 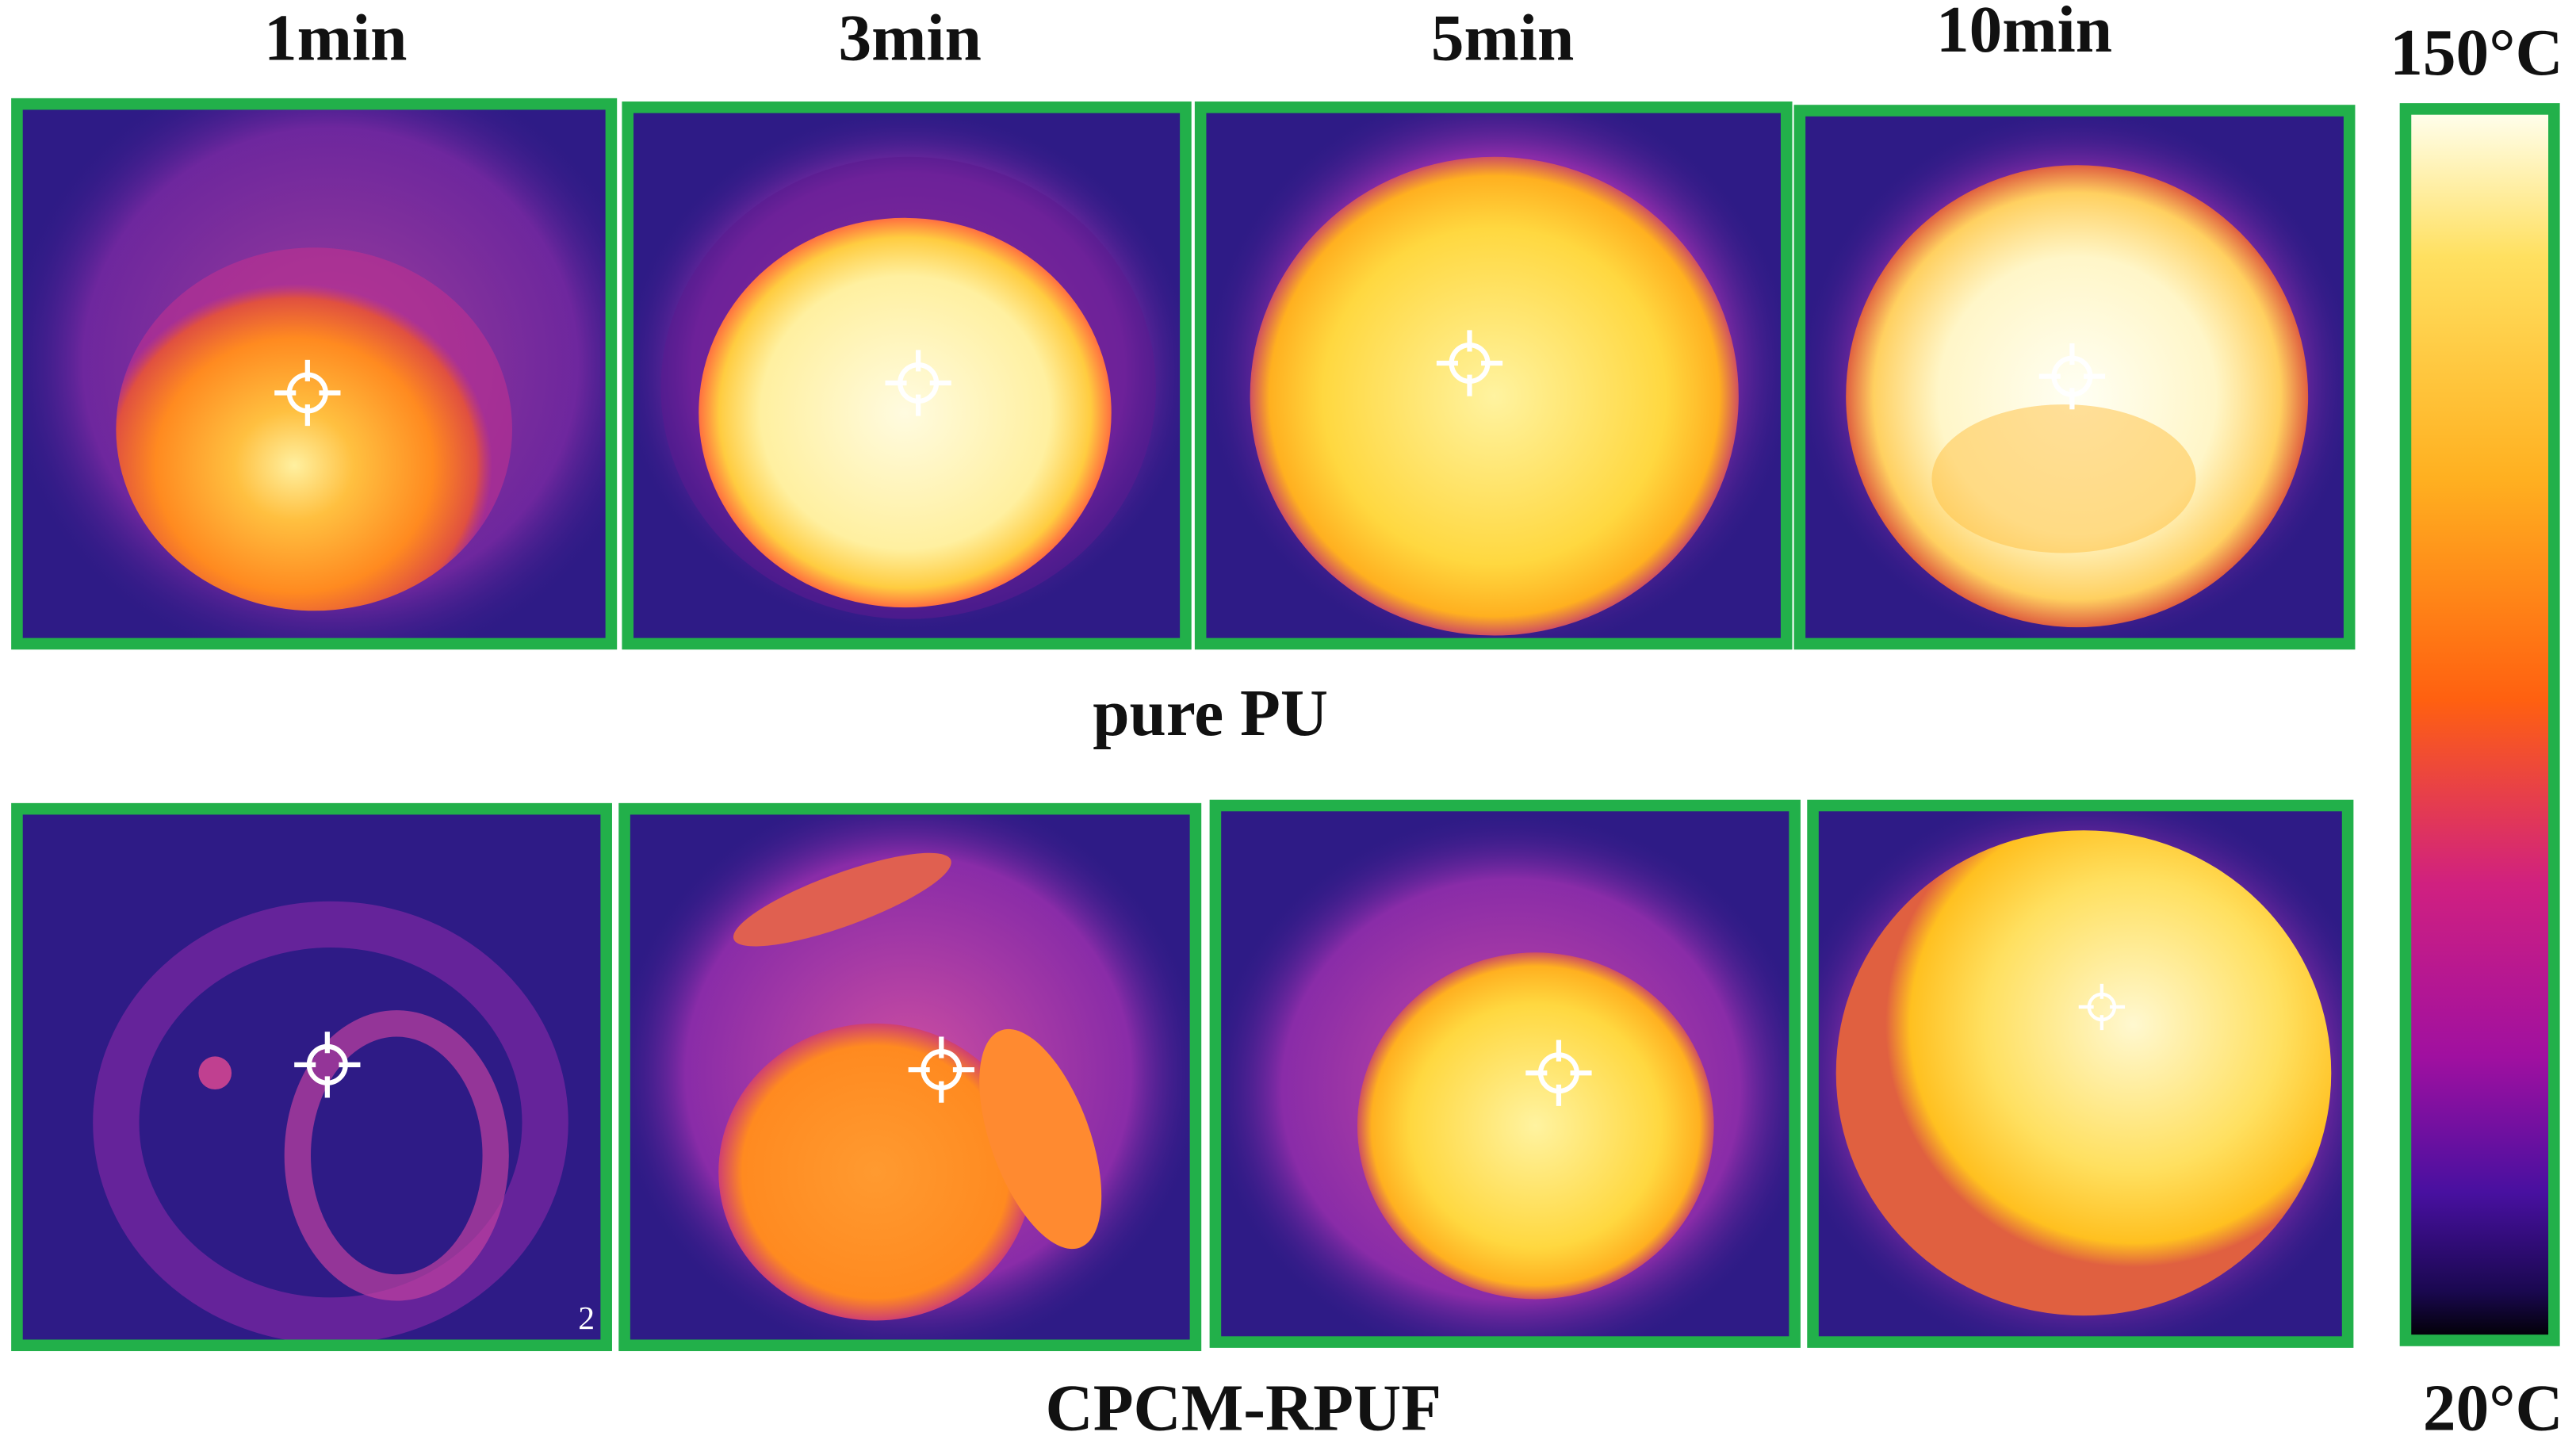 I want to click on column-label: 10min, so click(x=2024, y=33).